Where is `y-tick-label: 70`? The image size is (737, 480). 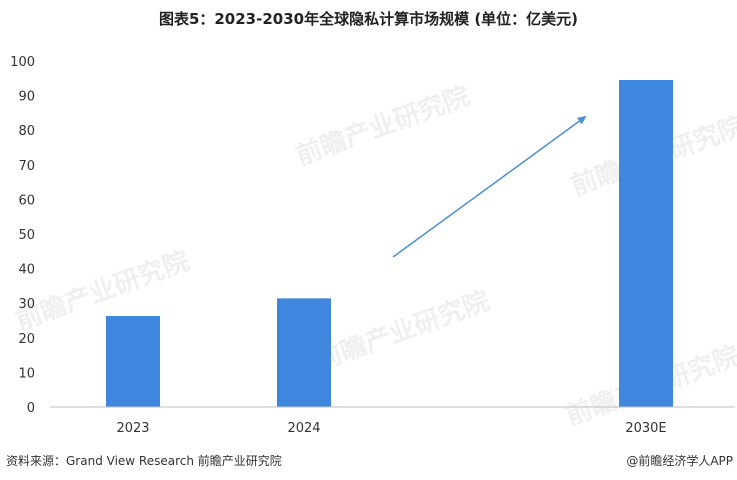 y-tick-label: 70 is located at coordinates (26, 166).